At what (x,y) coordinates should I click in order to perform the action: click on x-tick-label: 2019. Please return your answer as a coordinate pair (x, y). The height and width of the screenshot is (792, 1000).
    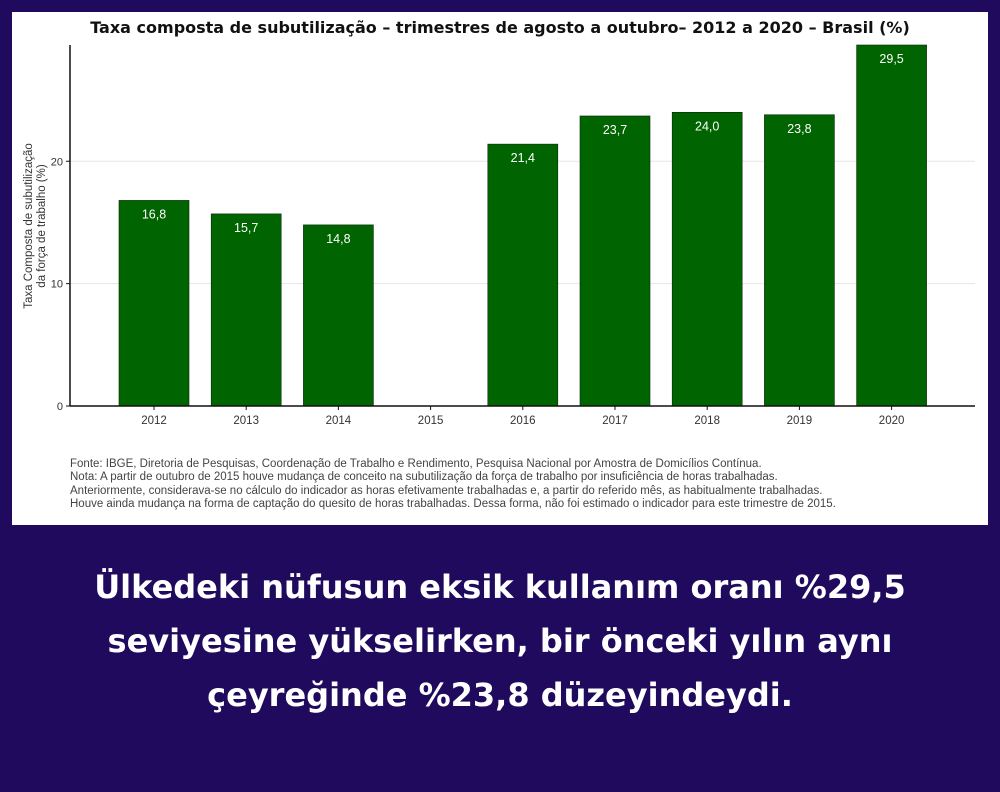
    Looking at the image, I should click on (800, 421).